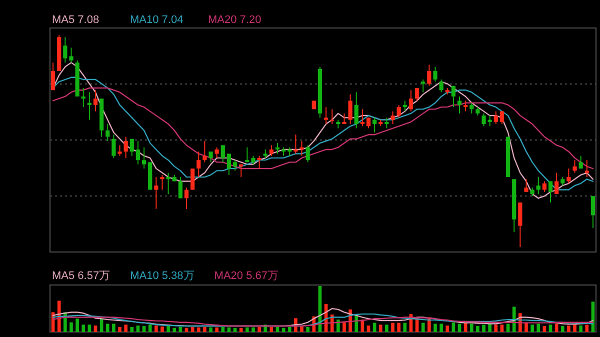  Describe the element at coordinates (162, 276) in the screenshot. I see `text: MA10 5.38万` at that location.